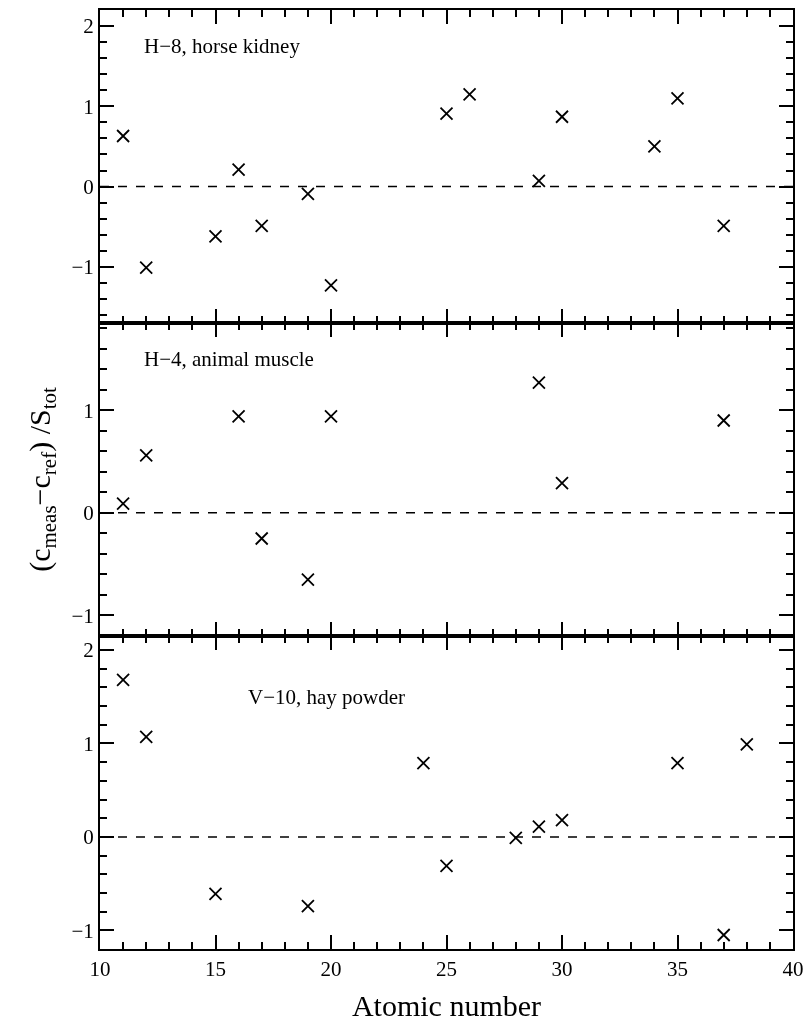  Describe the element at coordinates (677, 969) in the screenshot. I see `x-tick-label: 35` at that location.